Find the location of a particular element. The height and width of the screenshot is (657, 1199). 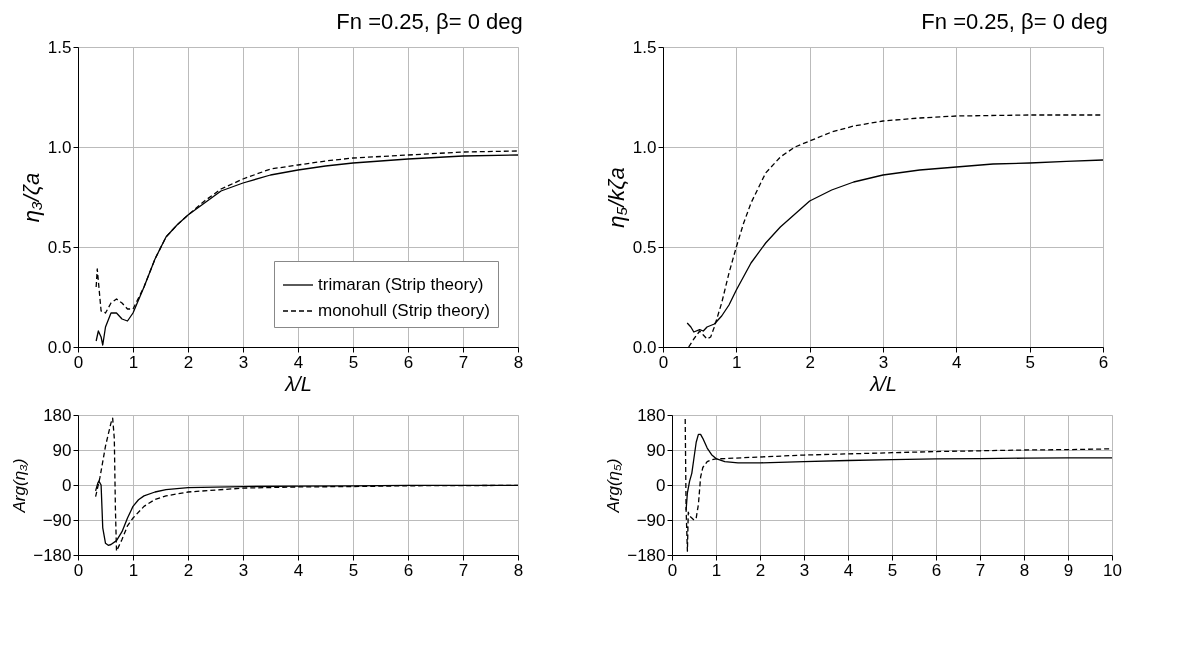

line-series is located at coordinates (898, 485).